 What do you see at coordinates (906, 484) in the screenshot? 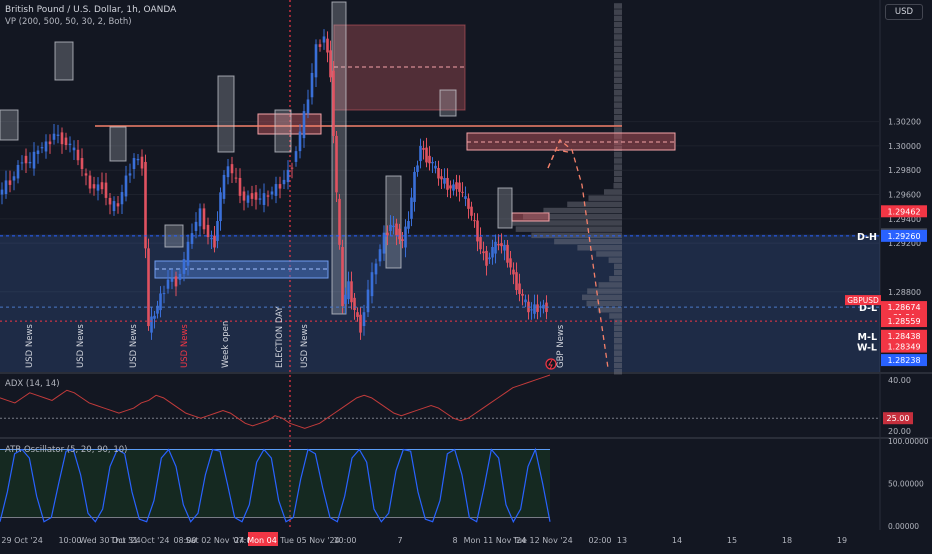
I see `atr-tick-label: 50.00000` at bounding box center [906, 484].